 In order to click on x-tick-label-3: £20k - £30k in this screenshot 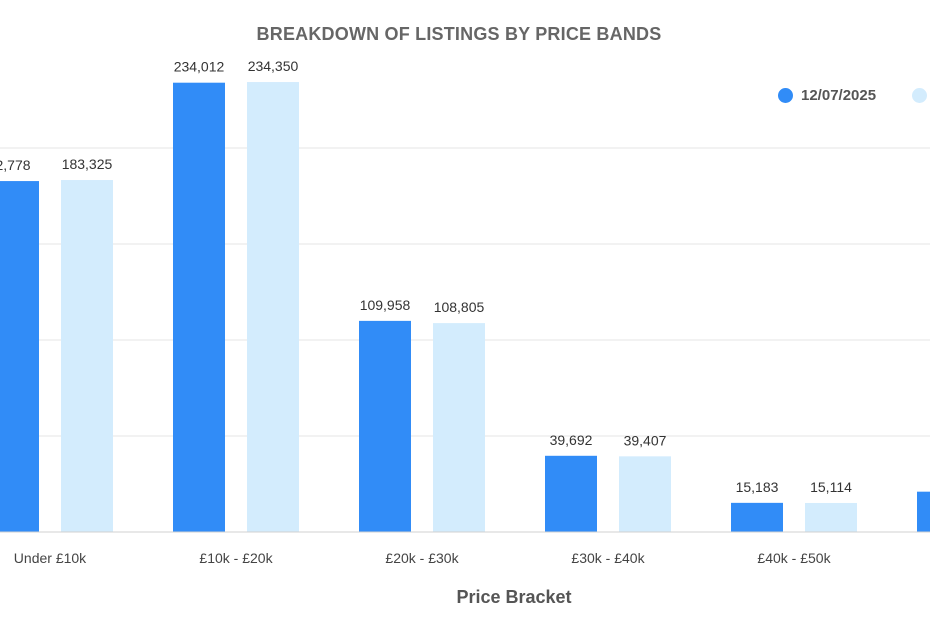, I will do `click(422, 558)`.